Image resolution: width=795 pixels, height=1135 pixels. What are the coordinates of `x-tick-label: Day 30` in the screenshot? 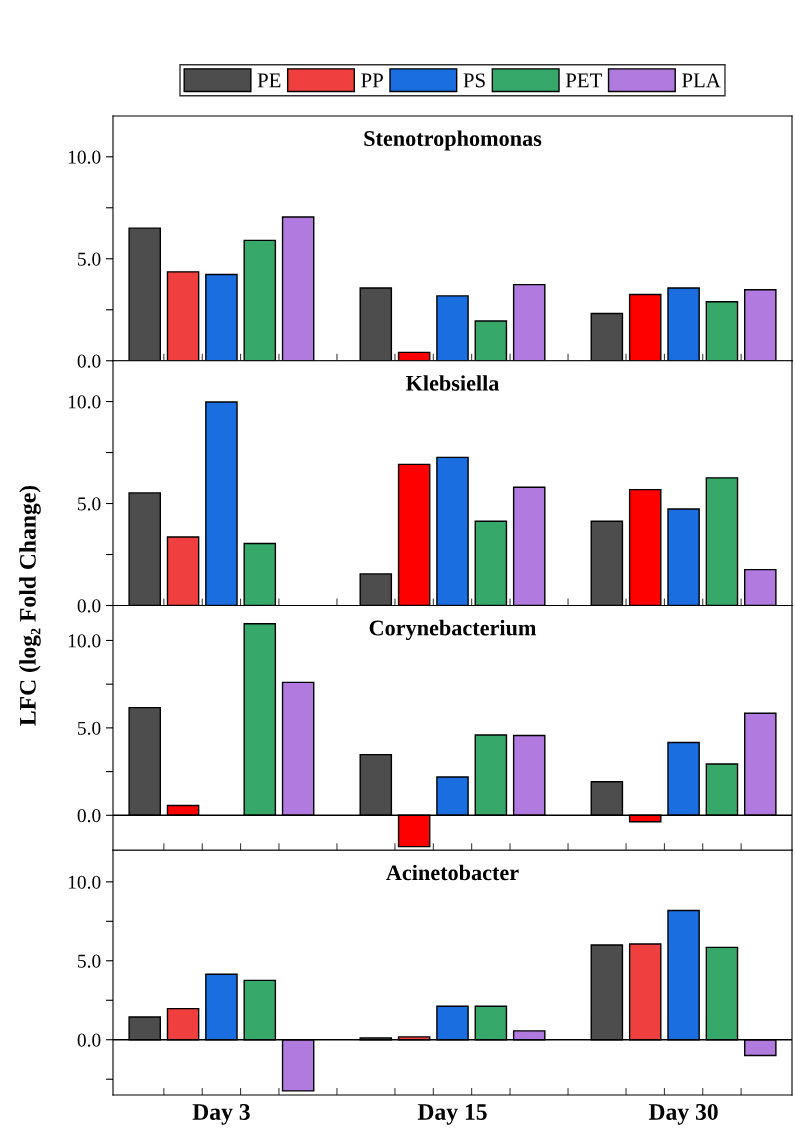 It's located at (683, 1114).